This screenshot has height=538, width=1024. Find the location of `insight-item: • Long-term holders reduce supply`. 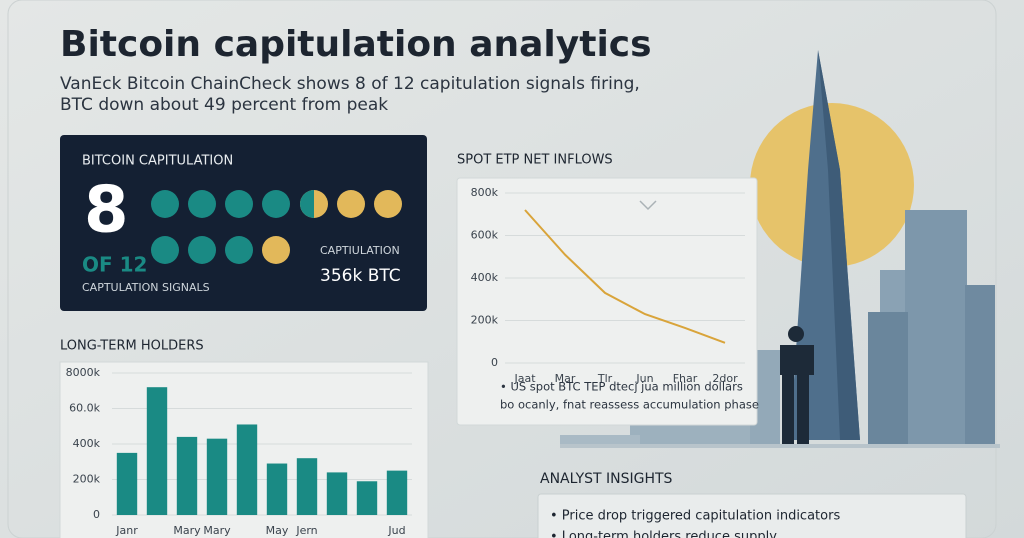

insight-item: • Long-term holders reduce supply is located at coordinates (663, 534).